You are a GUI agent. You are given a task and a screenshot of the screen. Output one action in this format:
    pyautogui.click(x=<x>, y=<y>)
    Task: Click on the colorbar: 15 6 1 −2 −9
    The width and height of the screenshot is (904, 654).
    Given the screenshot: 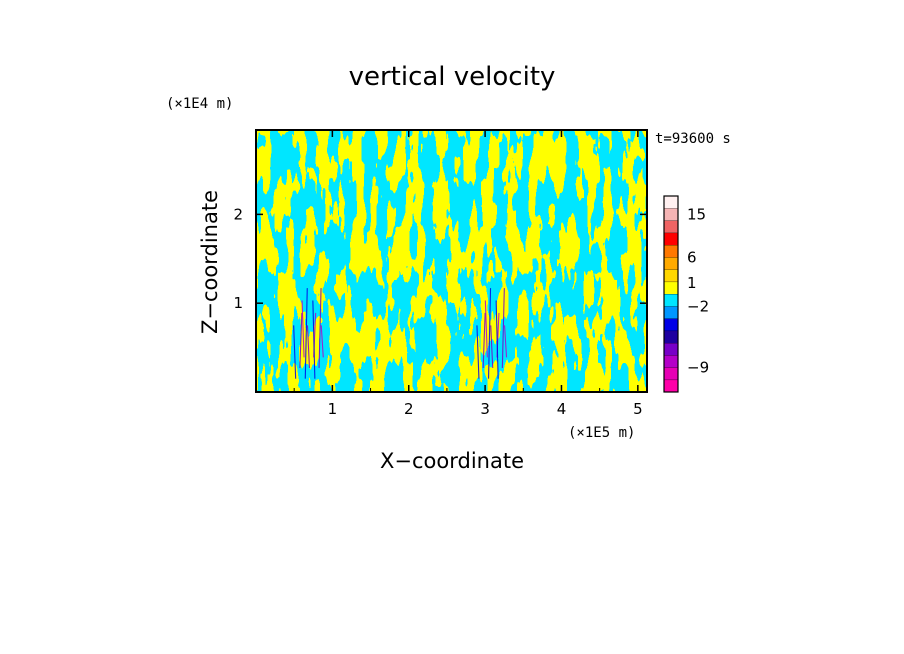 What is the action you would take?
    pyautogui.click(x=686, y=294)
    